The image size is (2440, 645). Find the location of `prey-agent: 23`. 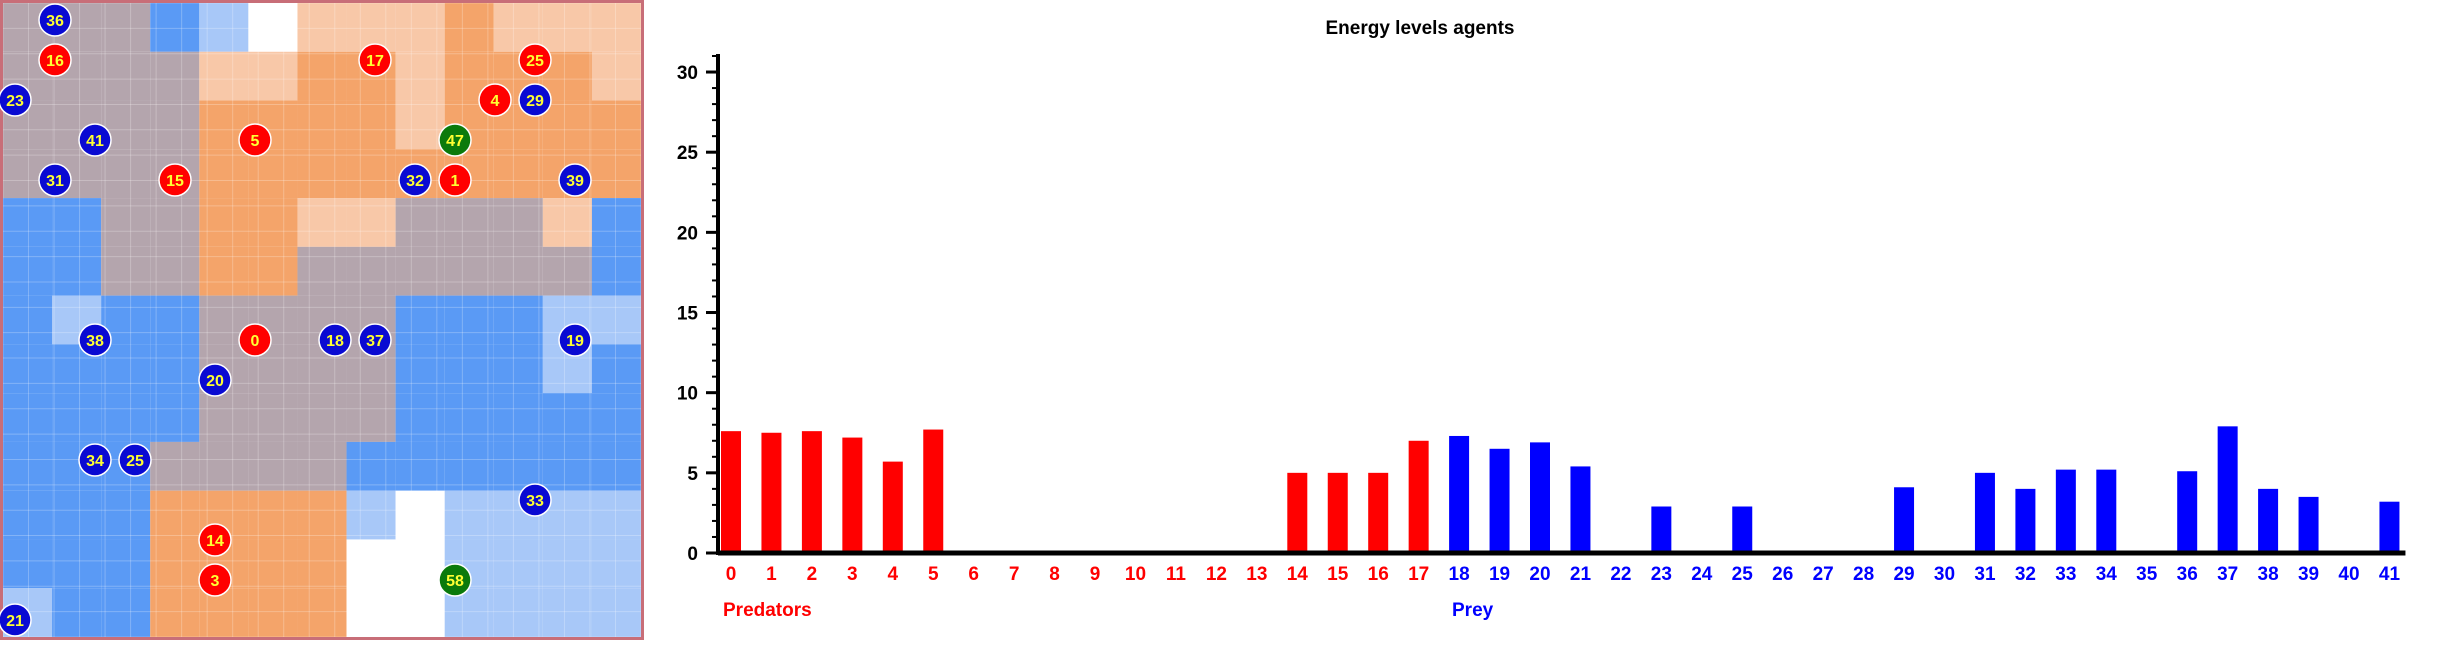

prey-agent: 23 is located at coordinates (16, 100).